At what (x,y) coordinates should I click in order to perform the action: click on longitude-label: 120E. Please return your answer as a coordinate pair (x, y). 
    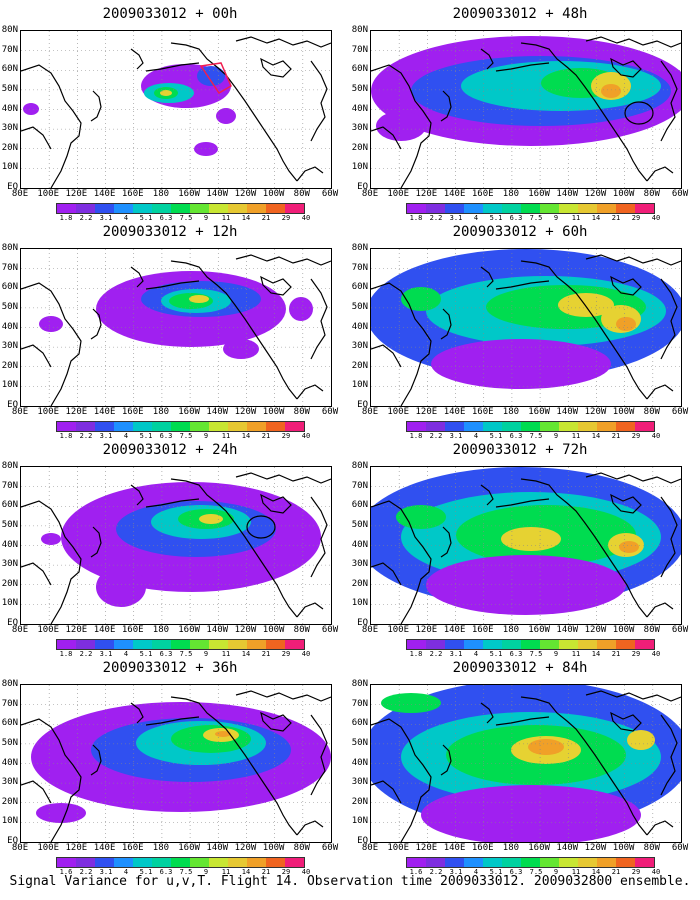
    Looking at the image, I should click on (76, 194).